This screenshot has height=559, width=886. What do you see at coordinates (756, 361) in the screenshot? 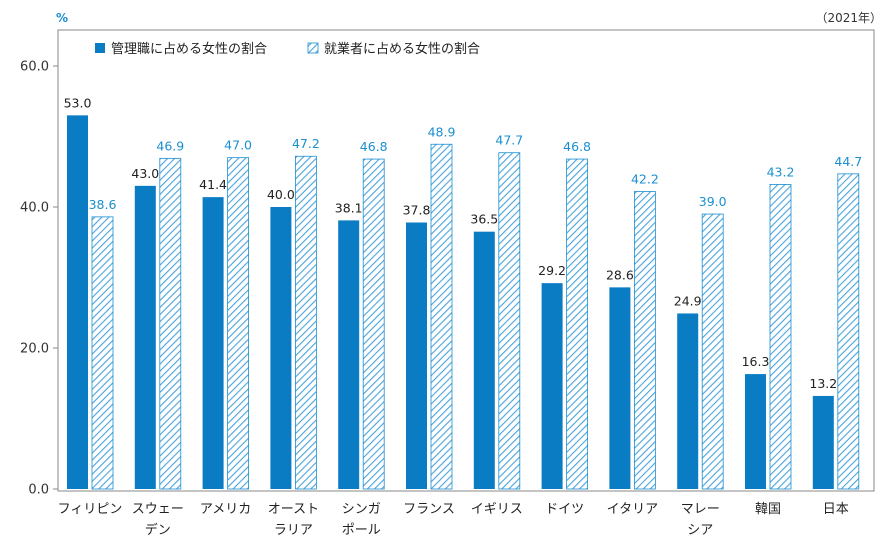
I see `data-label-management: 16.3` at bounding box center [756, 361].